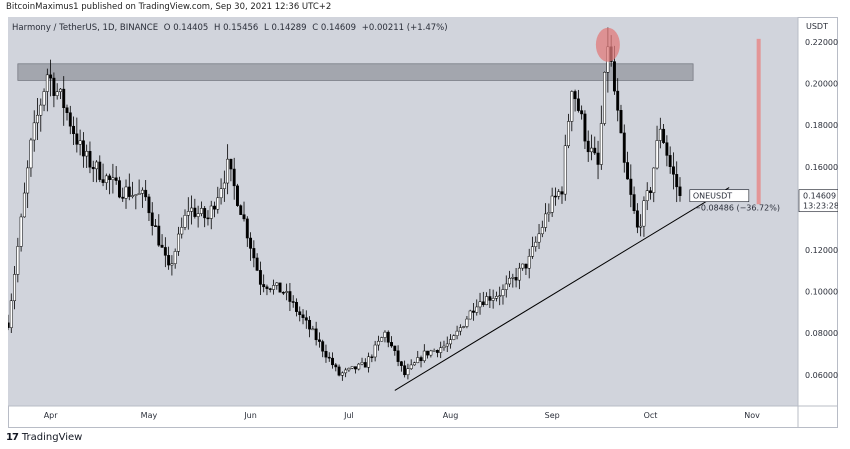 This screenshot has width=850, height=449. What do you see at coordinates (12, 437) in the screenshot?
I see `tradingview-logo-icon: 17` at bounding box center [12, 437].